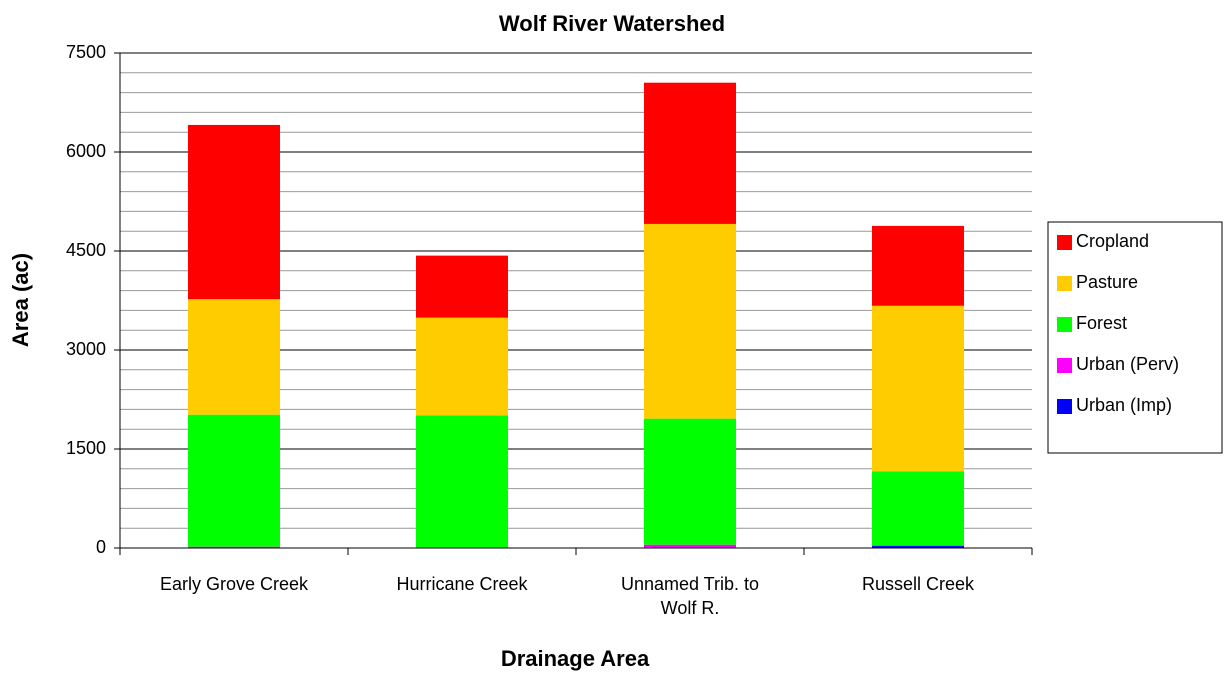 The width and height of the screenshot is (1225, 677). What do you see at coordinates (575, 658) in the screenshot?
I see `x-axis-label: Drainage Area` at bounding box center [575, 658].